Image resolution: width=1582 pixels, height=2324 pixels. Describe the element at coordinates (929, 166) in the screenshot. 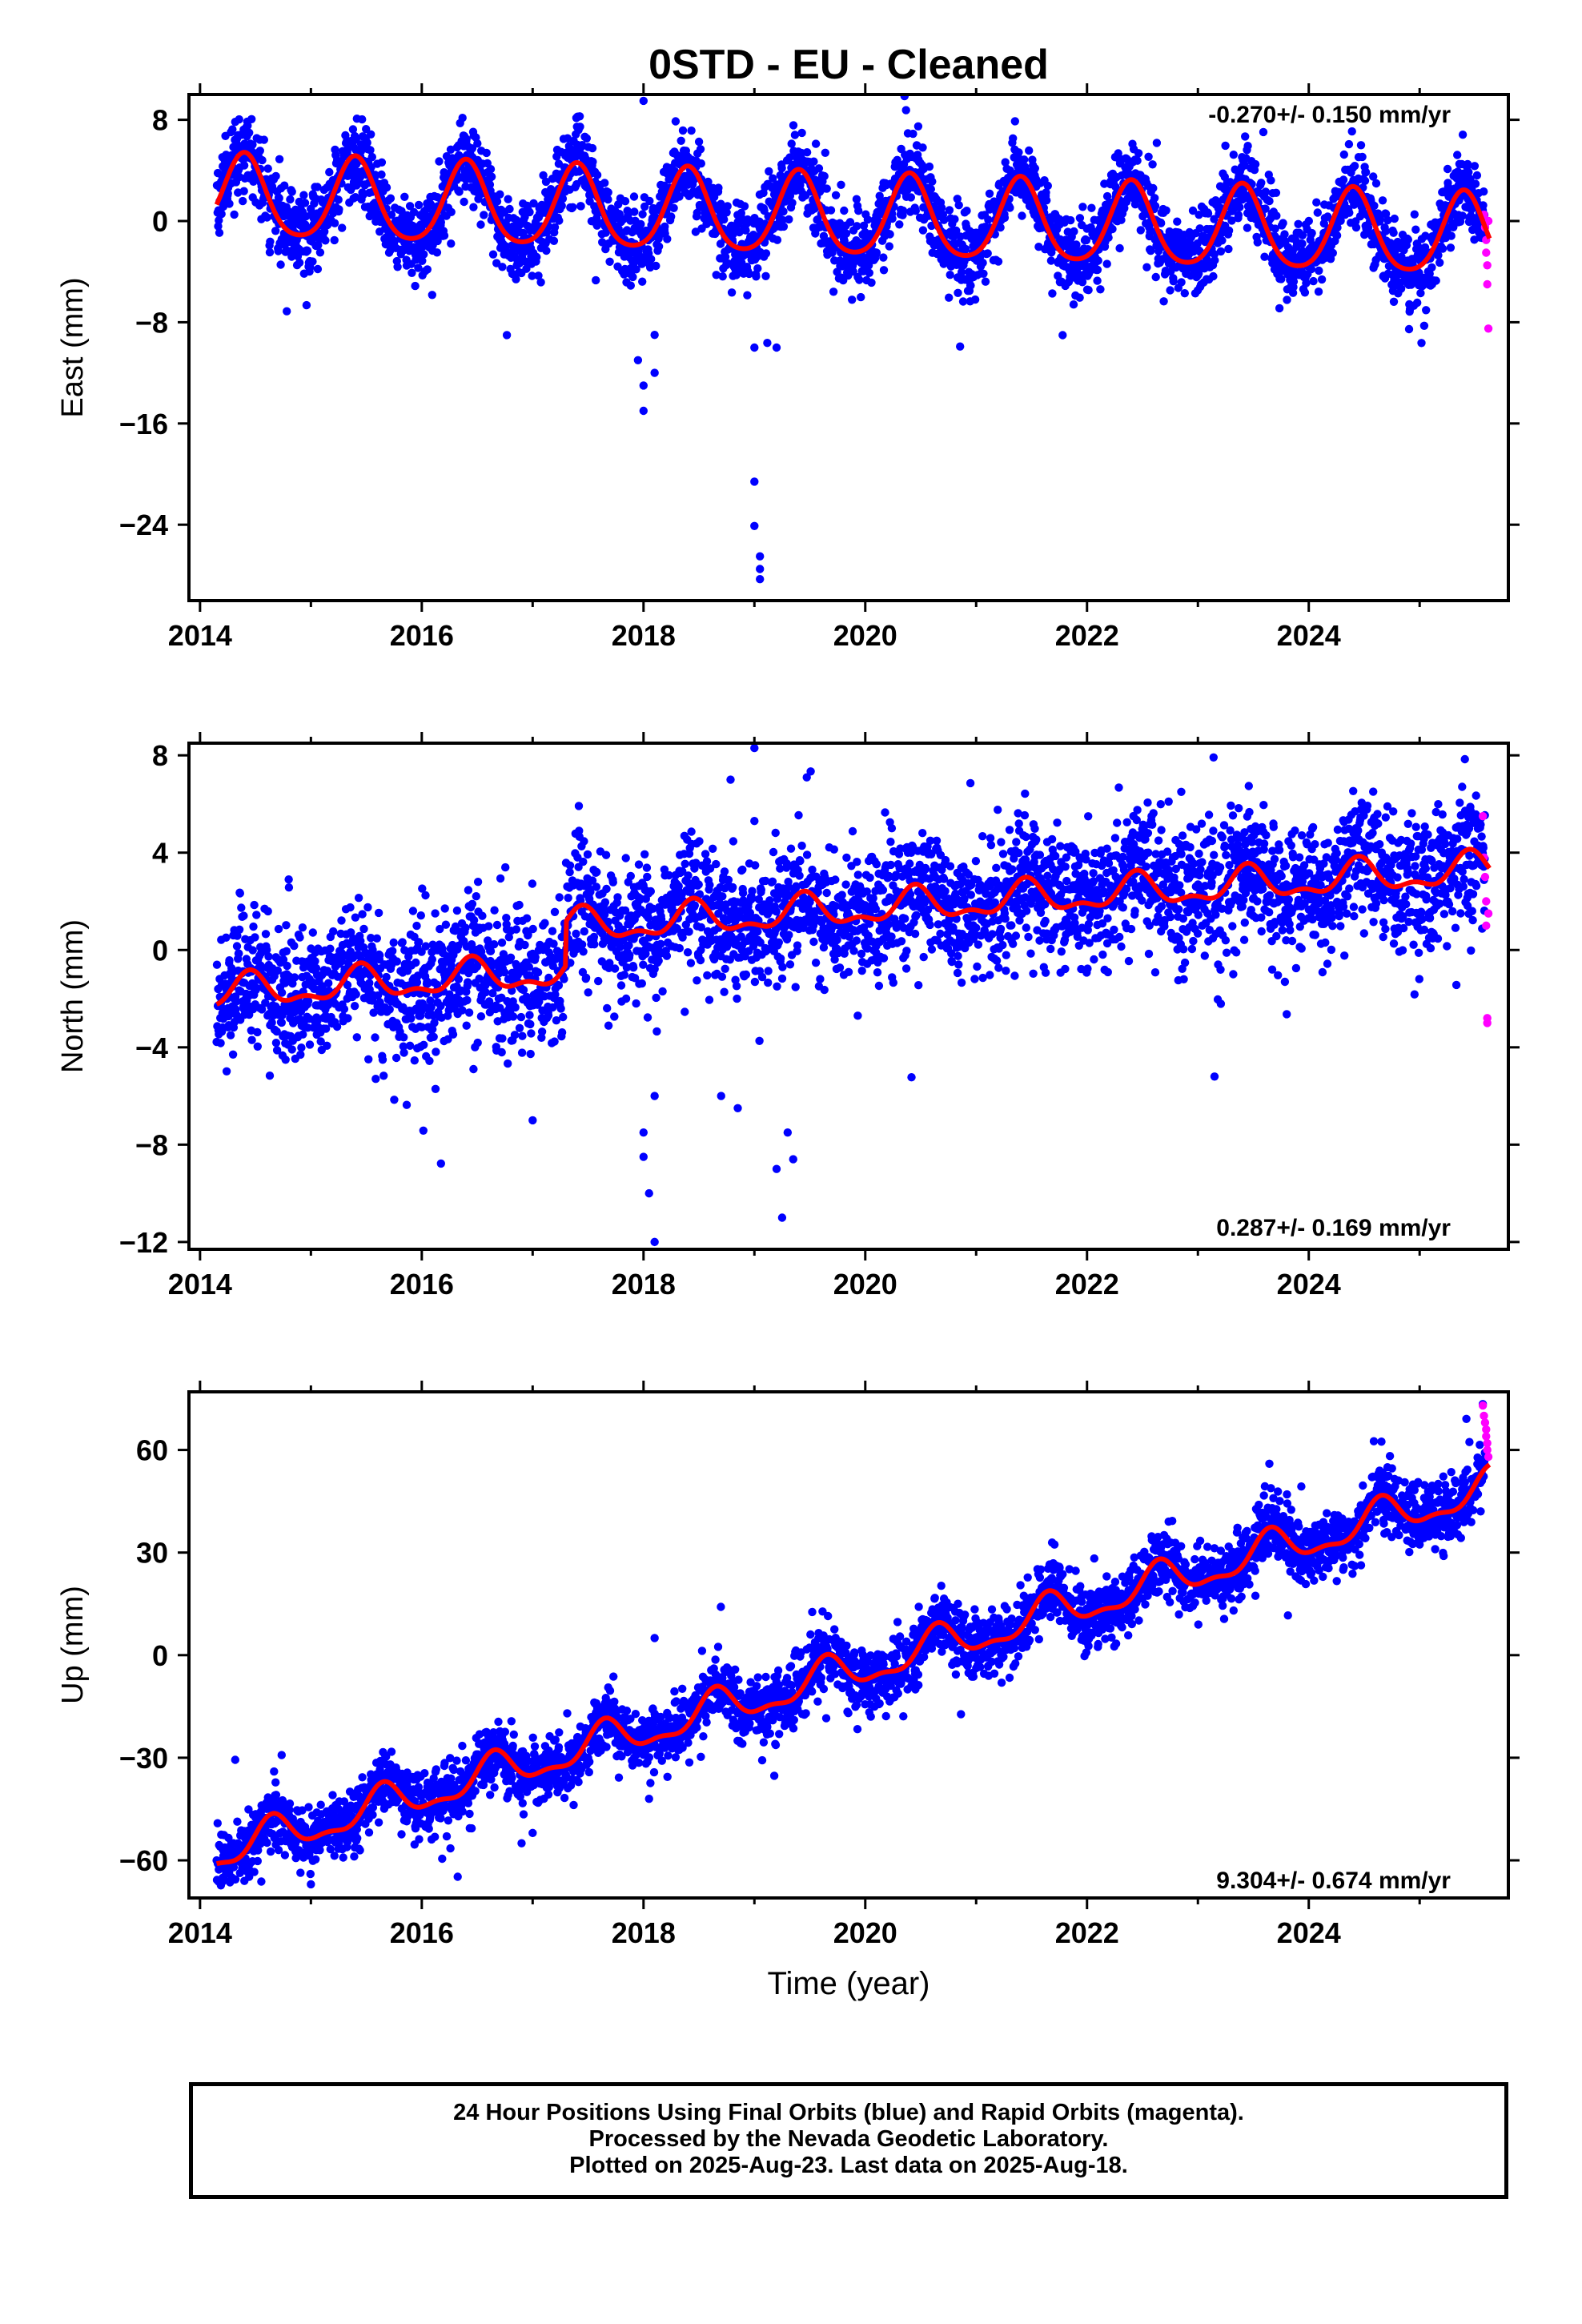

I see `east-point-2086` at that location.